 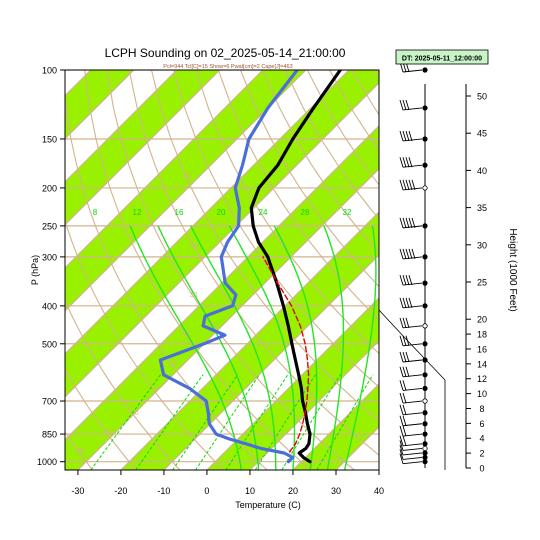 What do you see at coordinates (194, 295) in the screenshot?
I see `dry-adiabat-label: 30` at bounding box center [194, 295].